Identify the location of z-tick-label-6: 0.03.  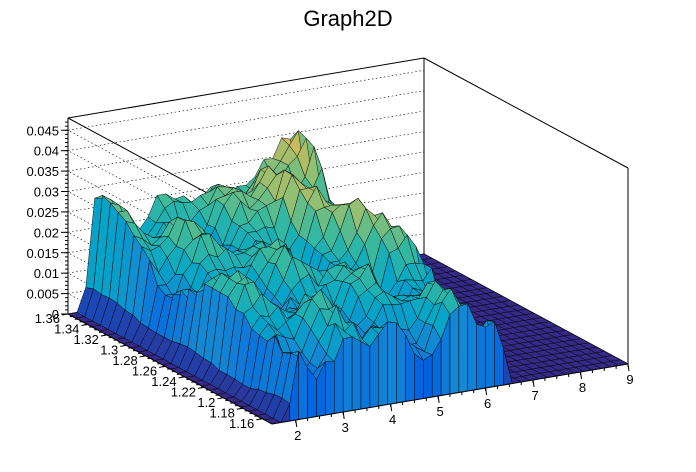
(46, 192).